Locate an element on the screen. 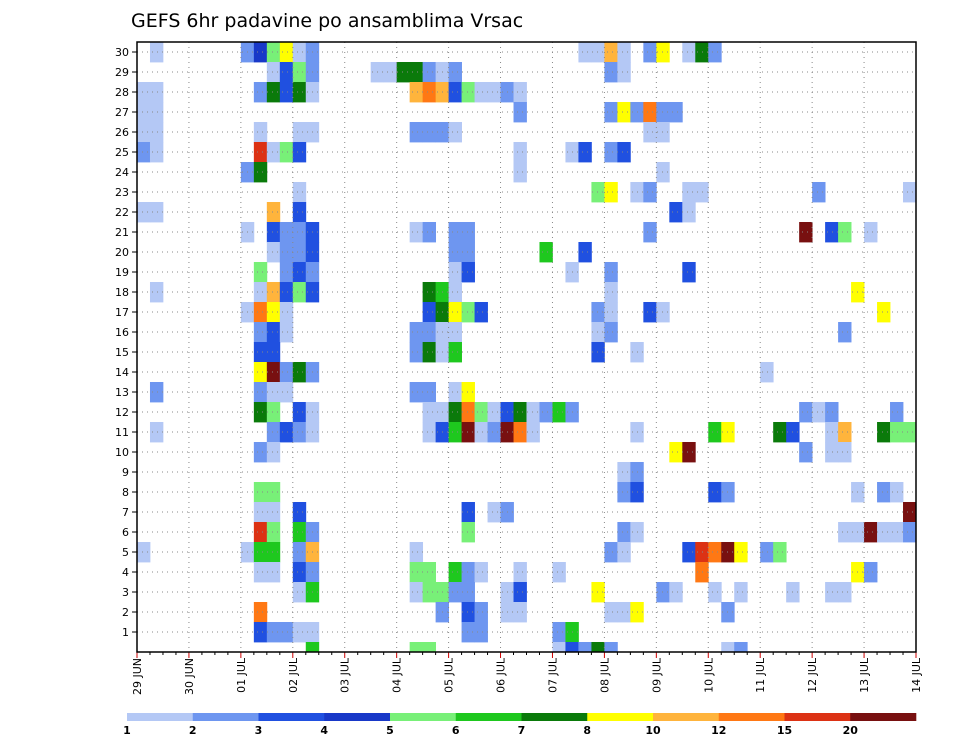 This screenshot has width=960, height=742. y-tick-label: 3 is located at coordinates (125, 592).